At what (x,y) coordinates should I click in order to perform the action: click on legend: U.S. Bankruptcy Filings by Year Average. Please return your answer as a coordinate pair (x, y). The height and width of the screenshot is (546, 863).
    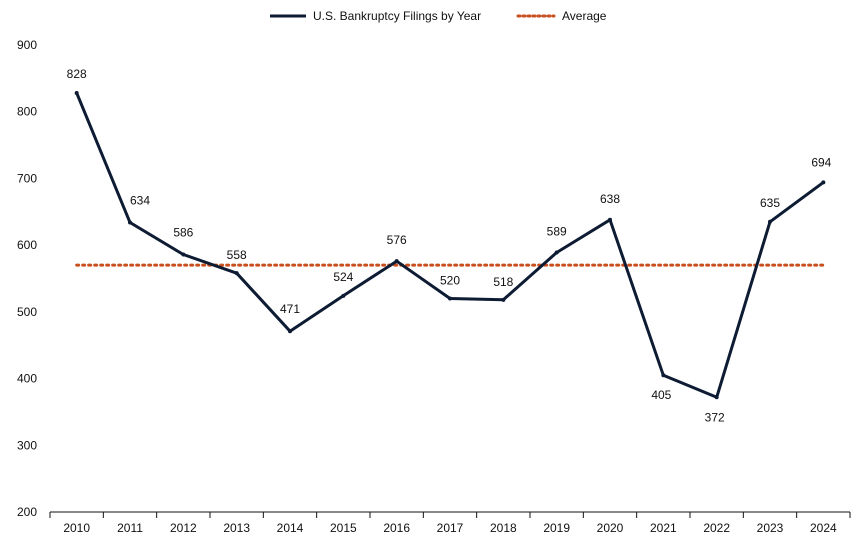
    Looking at the image, I should click on (438, 16).